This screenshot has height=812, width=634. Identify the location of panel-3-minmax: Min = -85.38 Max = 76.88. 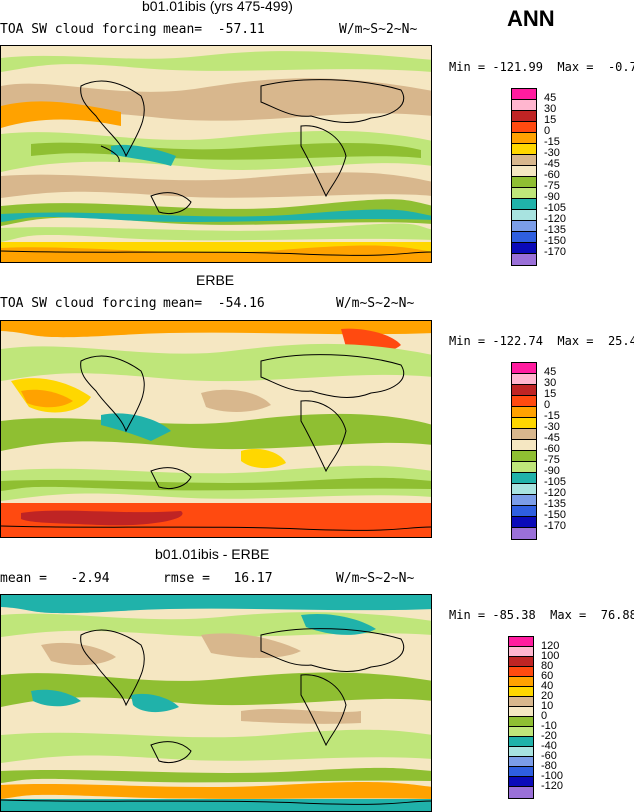
(541, 615).